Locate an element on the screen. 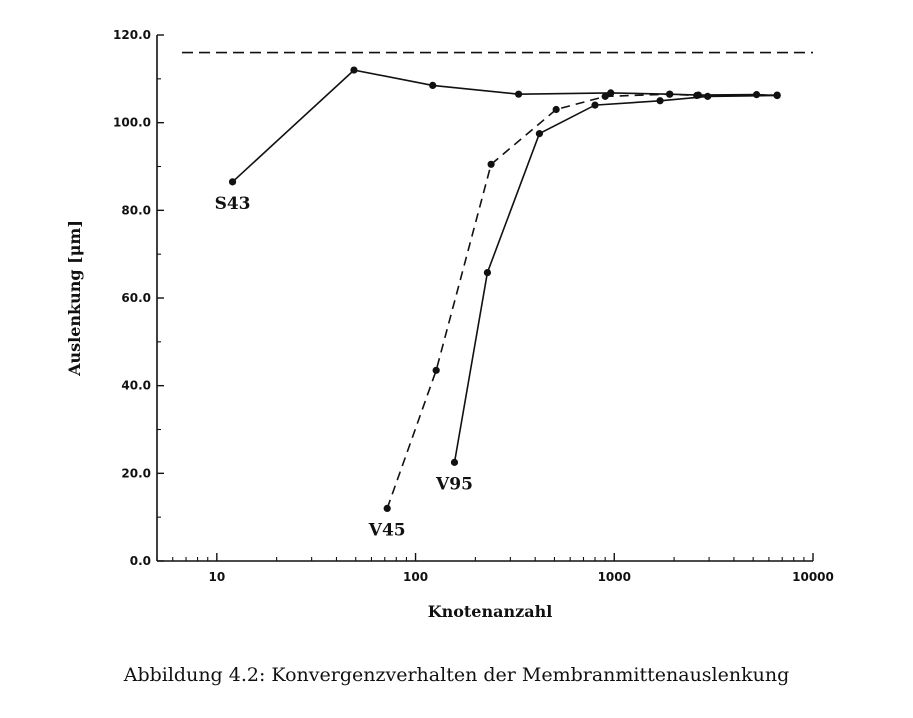 Image resolution: width=913 pixels, height=718 pixels. y-tick-label: 80.0 is located at coordinates (136, 210).